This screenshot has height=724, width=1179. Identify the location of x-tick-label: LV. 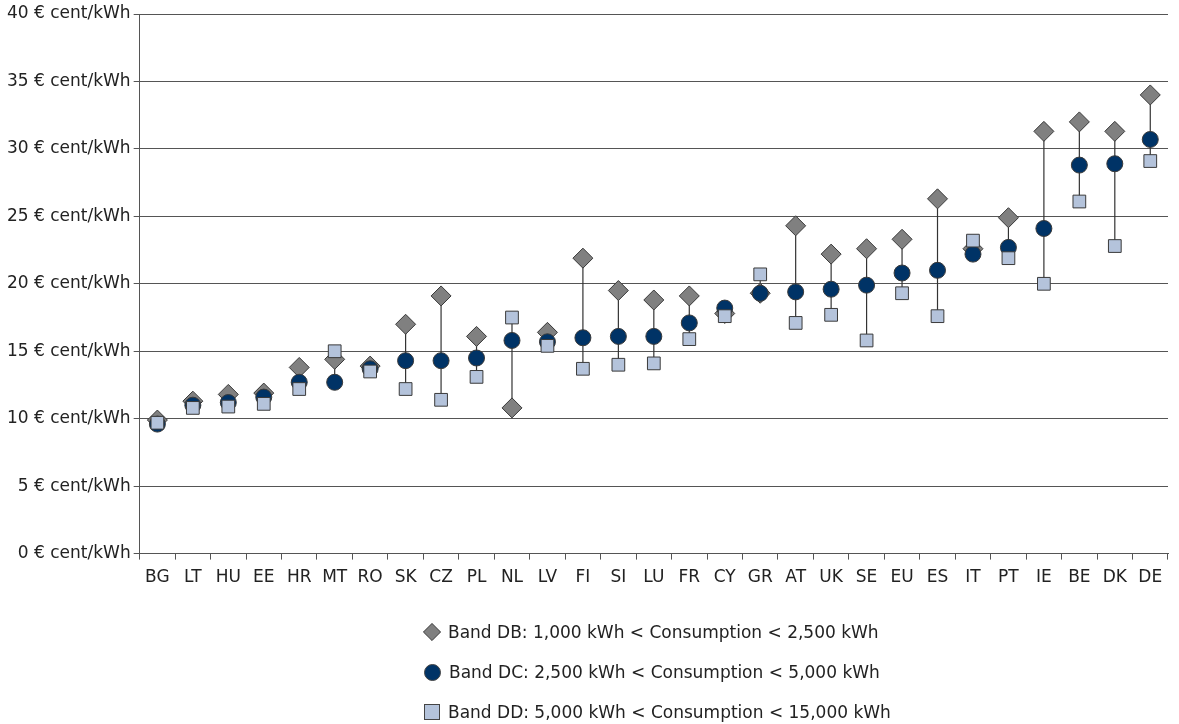
(547, 576).